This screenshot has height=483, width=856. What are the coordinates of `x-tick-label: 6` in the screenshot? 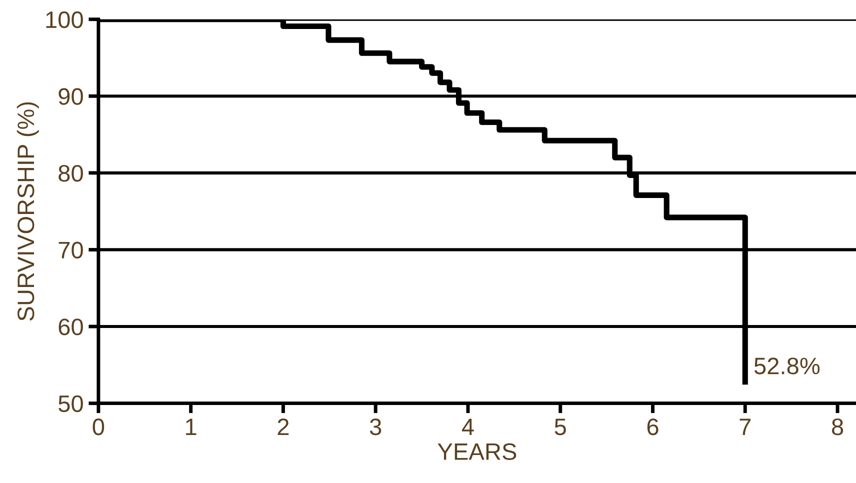 It's located at (652, 427).